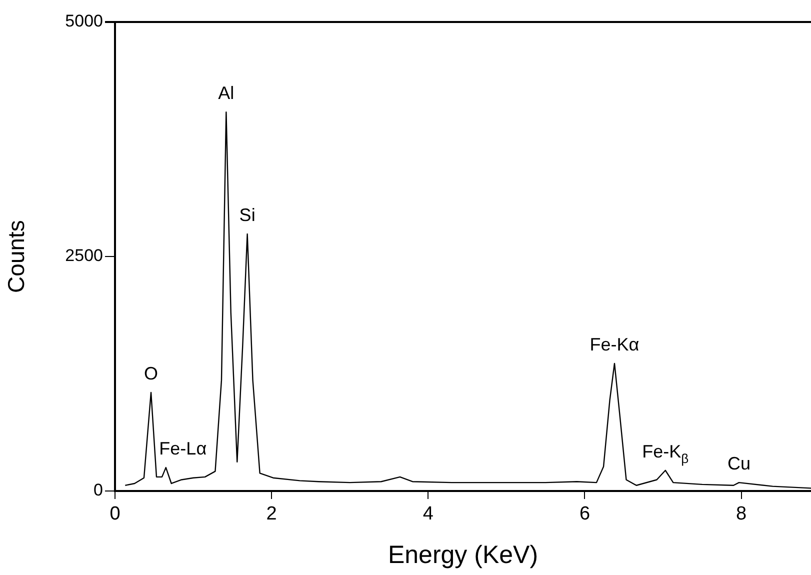  What do you see at coordinates (247, 214) in the screenshot?
I see `annotation: Si` at bounding box center [247, 214].